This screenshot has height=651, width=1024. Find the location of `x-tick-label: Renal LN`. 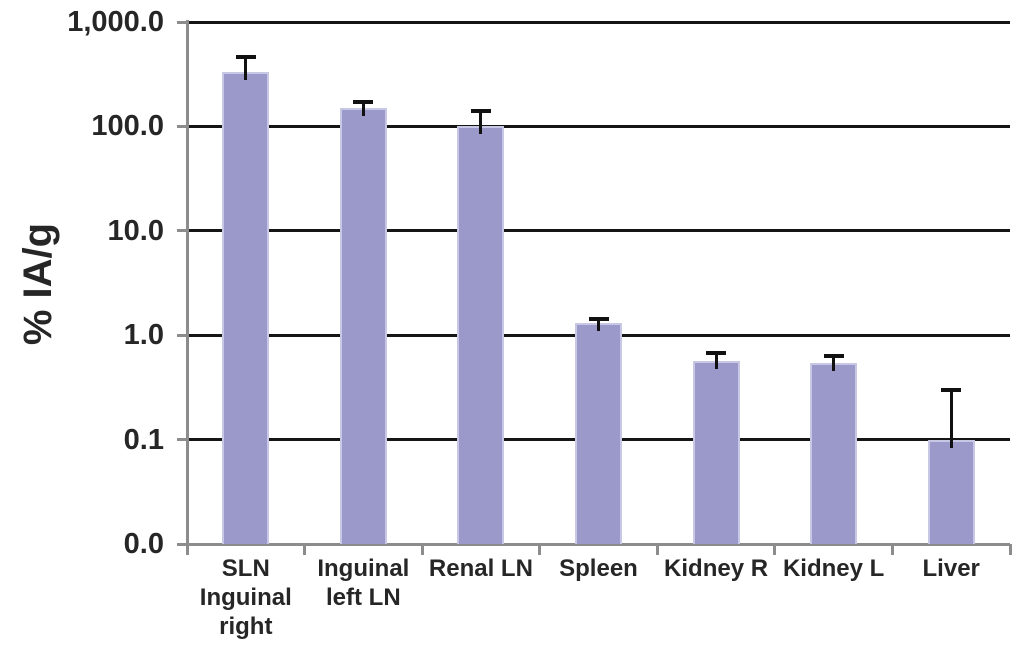

x-tick-label: Renal LN is located at coordinates (480, 568).